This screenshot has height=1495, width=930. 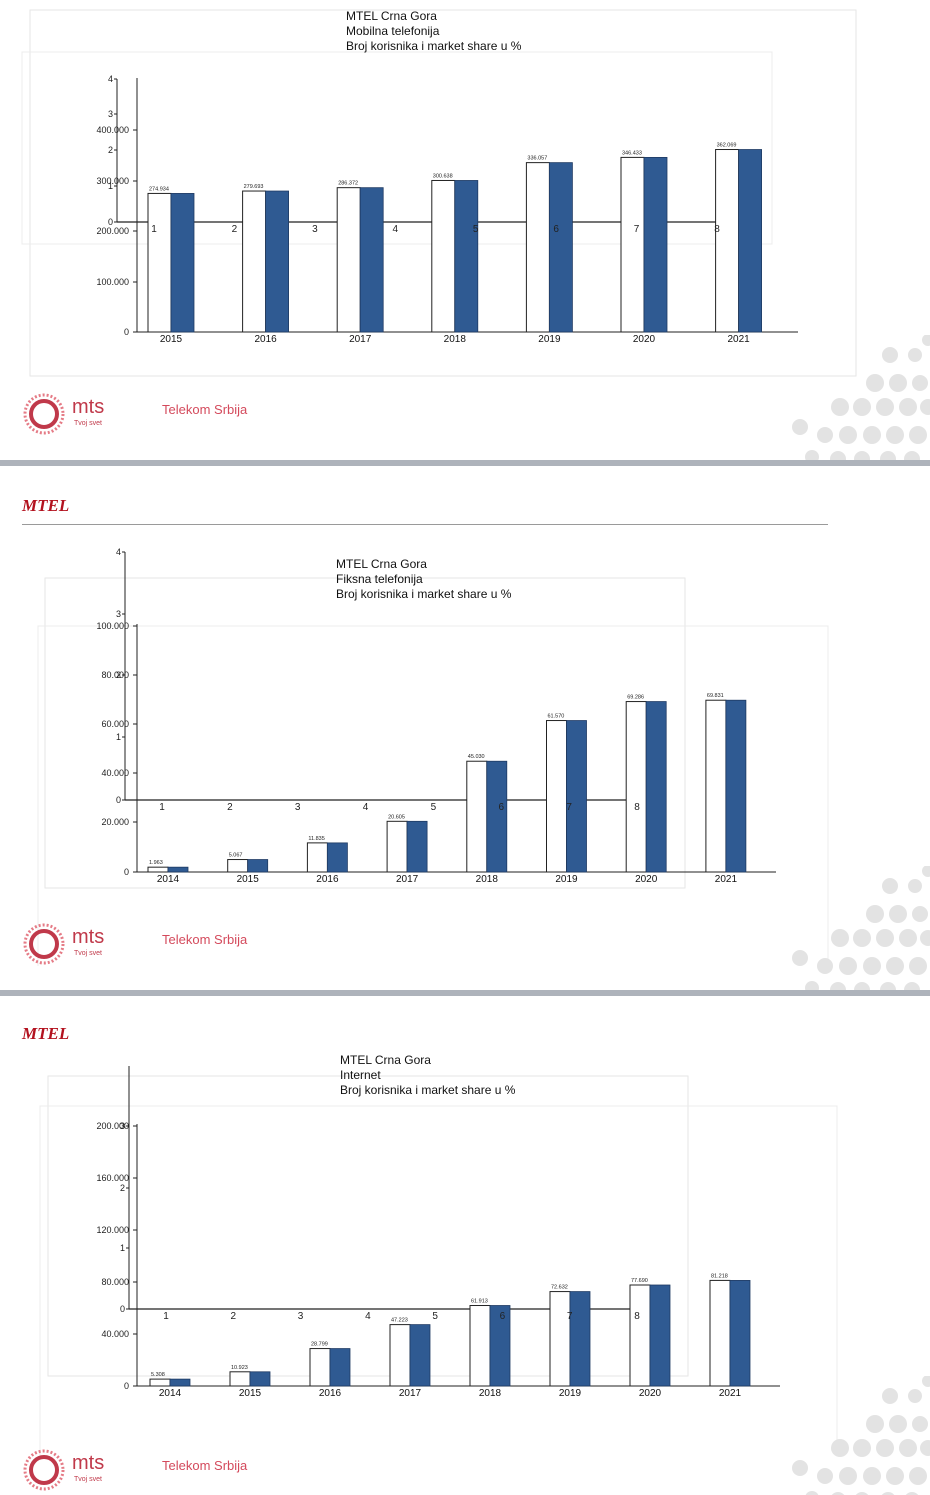 I want to click on data-label: 279.693, so click(x=254, y=187).